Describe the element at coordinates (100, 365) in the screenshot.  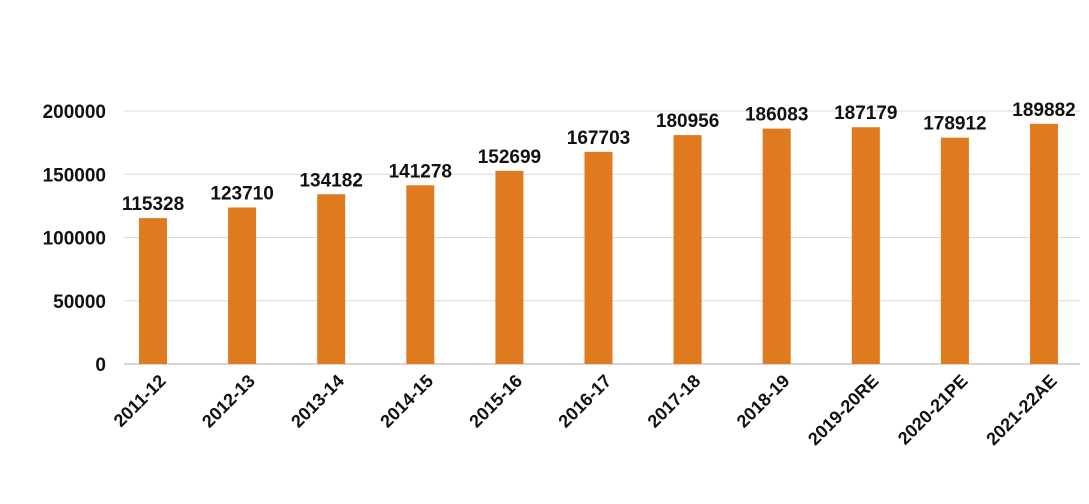
I see `y-tick-label: 0` at that location.